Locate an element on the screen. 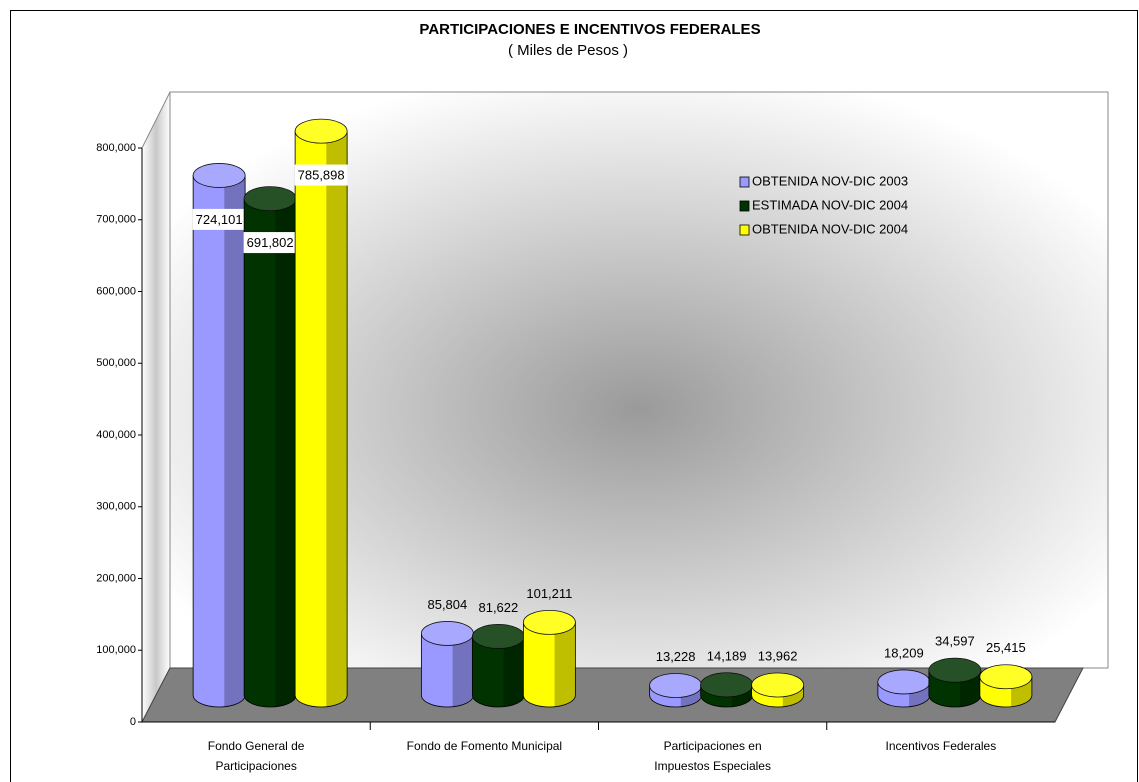  legend-label: ESTIMADA NOV-DIC 2004 is located at coordinates (830, 204).